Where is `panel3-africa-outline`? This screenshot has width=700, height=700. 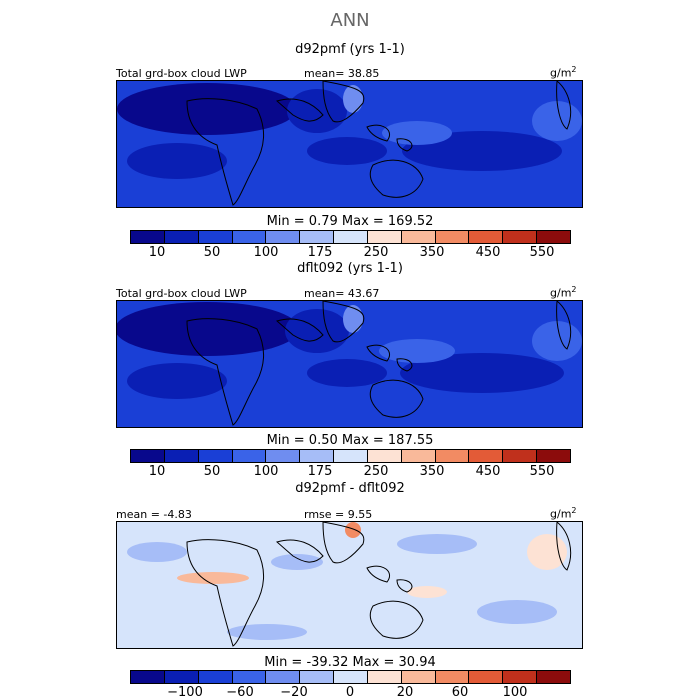
panel3-africa-outline is located at coordinates (225, 593).